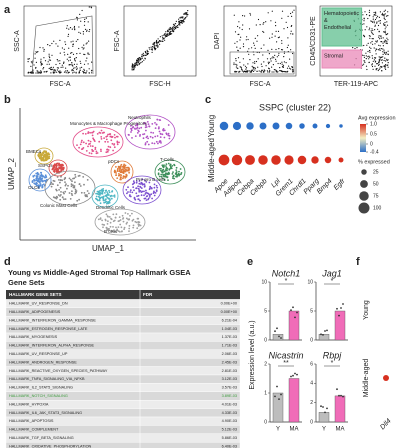 The image size is (411, 448). Describe the element at coordinates (148, 294) in the screenshot. I see `table-header-cell: FDR` at that location.